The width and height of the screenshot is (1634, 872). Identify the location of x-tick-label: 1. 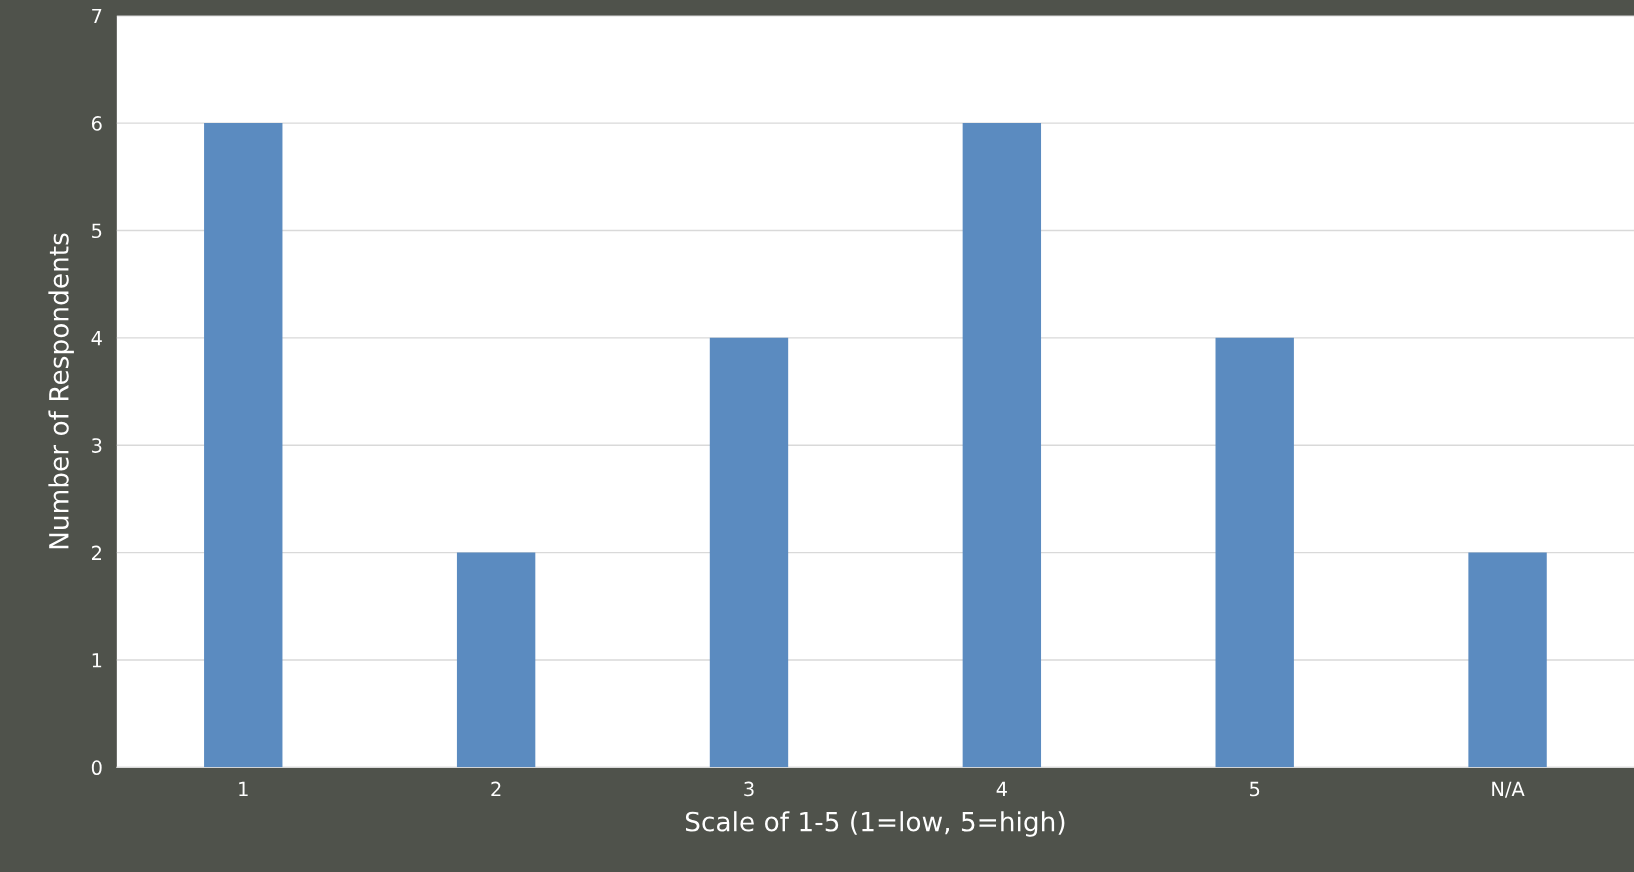
(243, 789).